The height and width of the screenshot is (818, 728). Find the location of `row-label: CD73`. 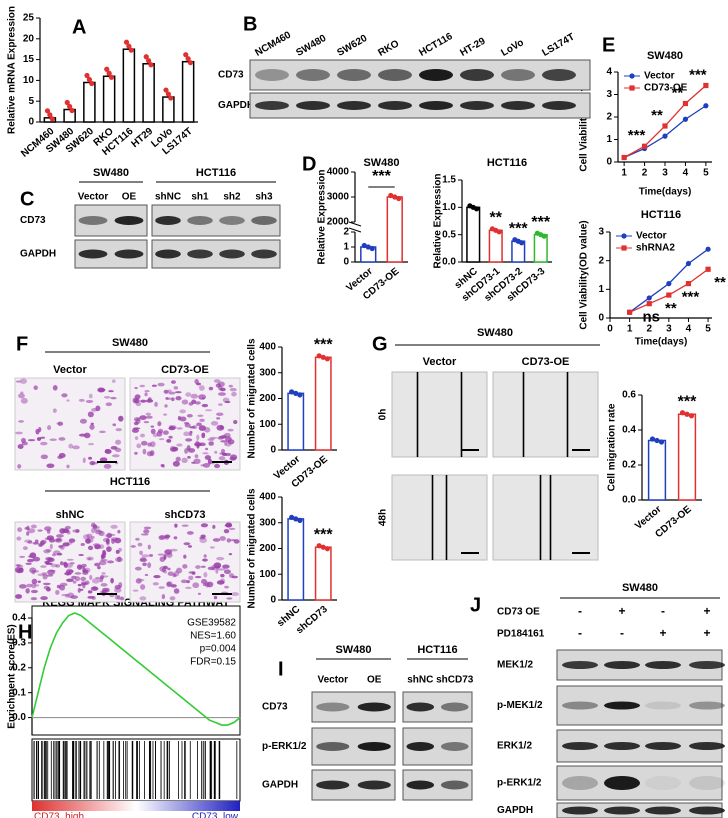

row-label: CD73 is located at coordinates (231, 75).